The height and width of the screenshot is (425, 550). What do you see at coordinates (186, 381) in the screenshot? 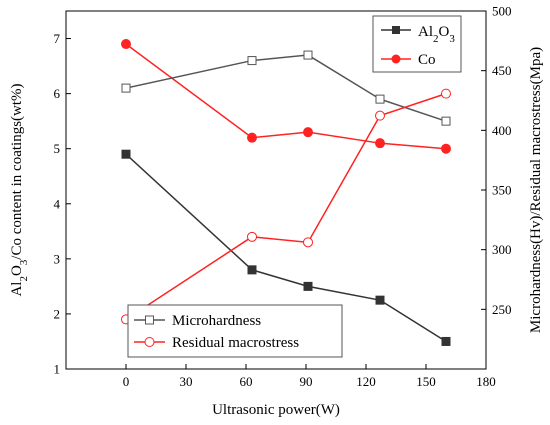
I see `x-tick-label: 30` at bounding box center [186, 381].